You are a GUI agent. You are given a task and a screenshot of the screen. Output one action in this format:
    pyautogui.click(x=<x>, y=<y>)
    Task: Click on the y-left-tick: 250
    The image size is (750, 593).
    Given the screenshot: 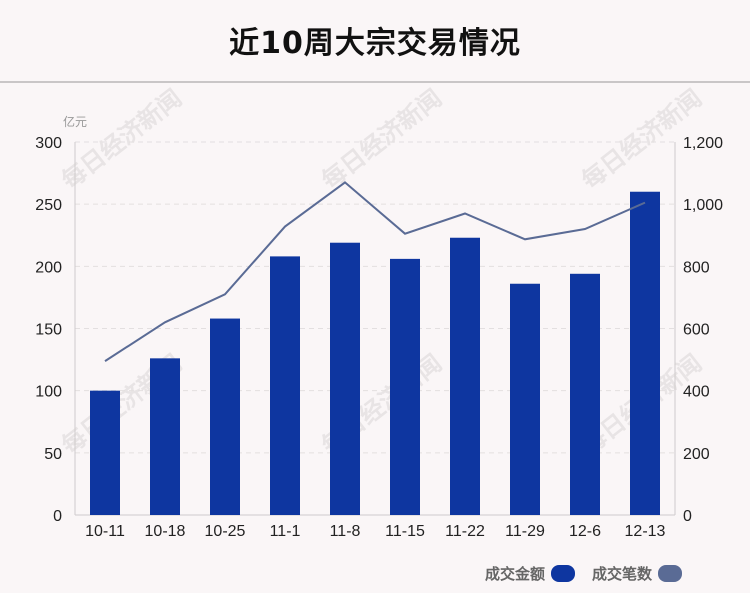 What is the action you would take?
    pyautogui.click(x=48, y=205)
    